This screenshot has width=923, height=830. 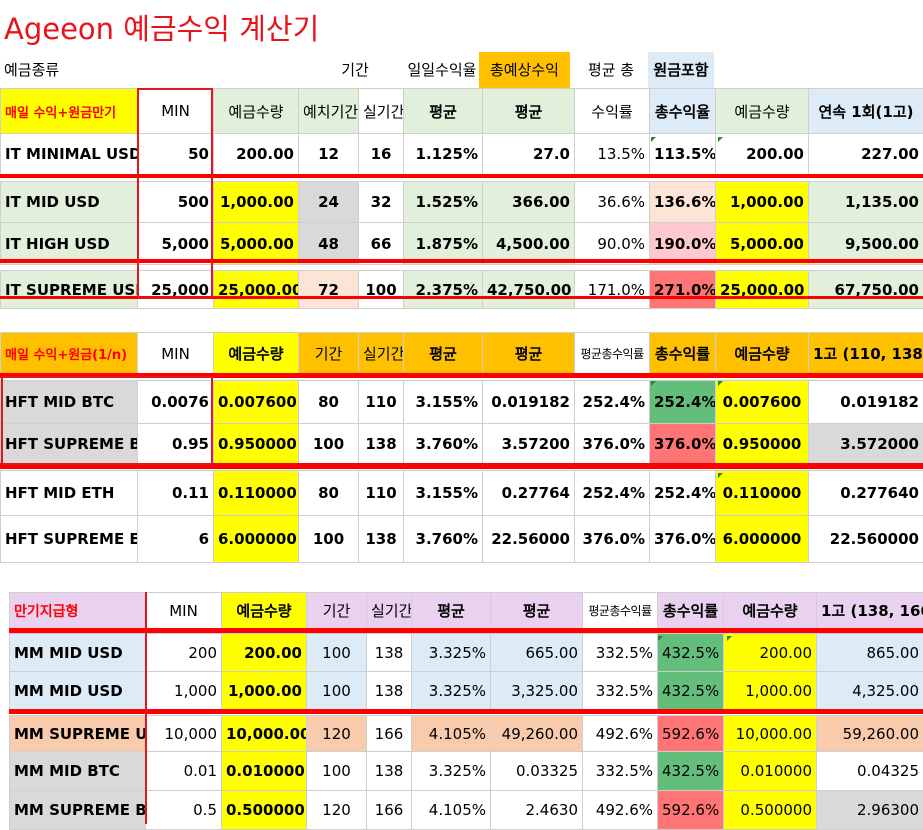 What do you see at coordinates (866, 493) in the screenshot?
I see `cell-one-go: 0.277640` at bounding box center [866, 493].